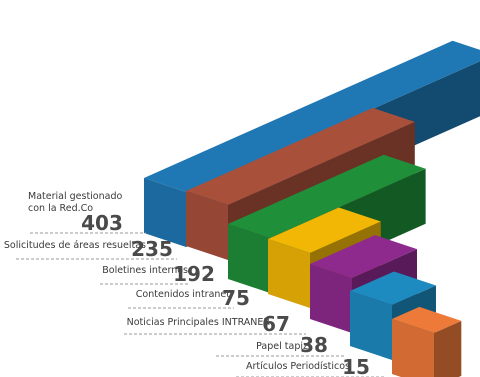  What do you see at coordinates (75, 245) in the screenshot?
I see `category-label: Solicitudes de áreas resueltas` at bounding box center [75, 245].